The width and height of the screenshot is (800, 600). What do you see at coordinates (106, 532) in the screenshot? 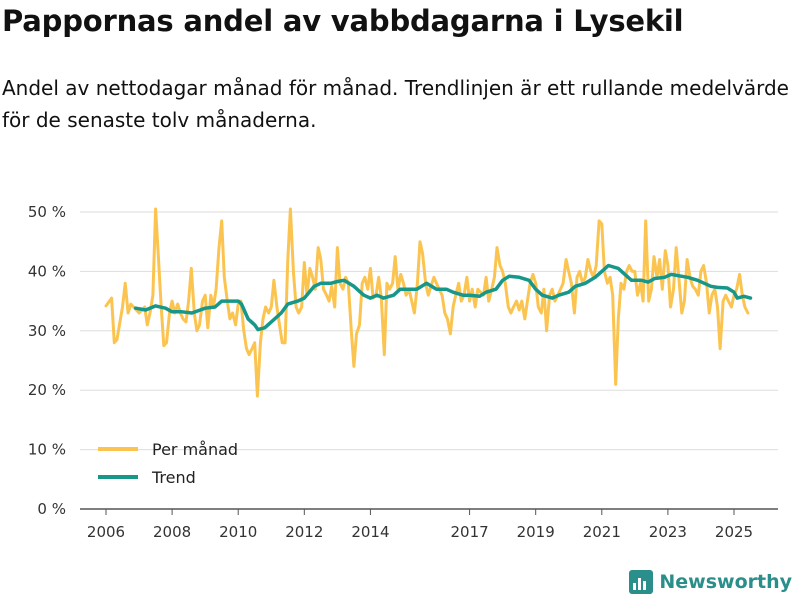
I see `x-tick-label: 2006` at bounding box center [106, 532].